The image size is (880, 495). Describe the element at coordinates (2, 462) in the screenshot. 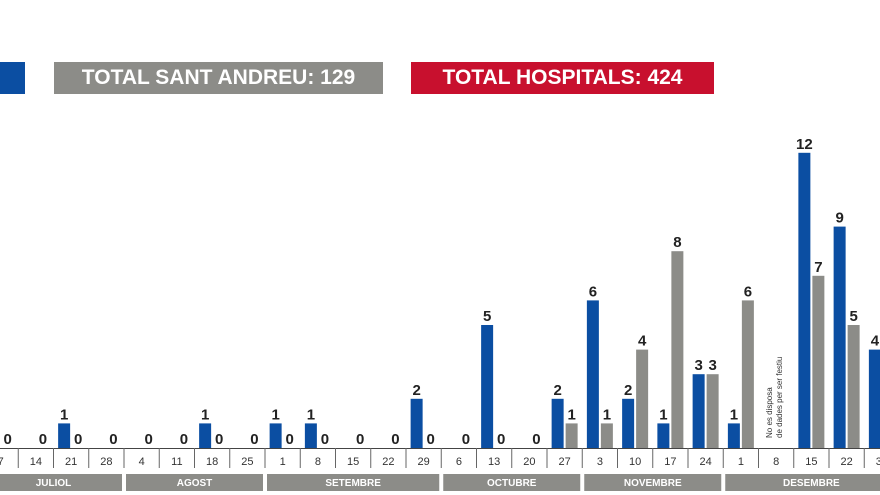

I see `tick-label-0: 7` at that location.